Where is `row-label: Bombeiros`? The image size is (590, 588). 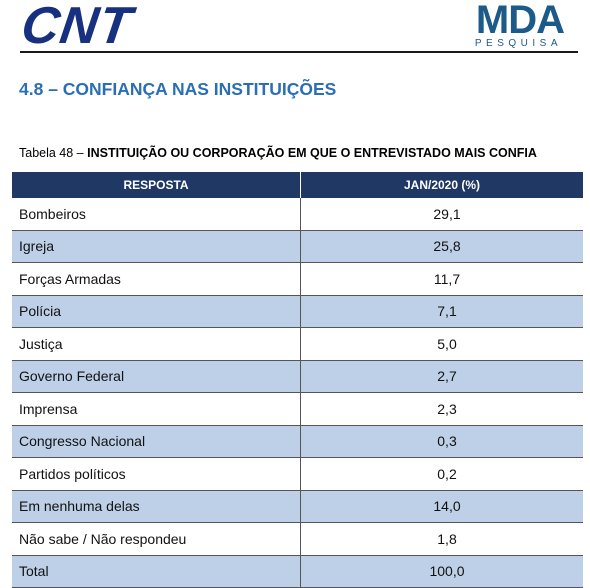 row-label: Bombeiros is located at coordinates (156, 214).